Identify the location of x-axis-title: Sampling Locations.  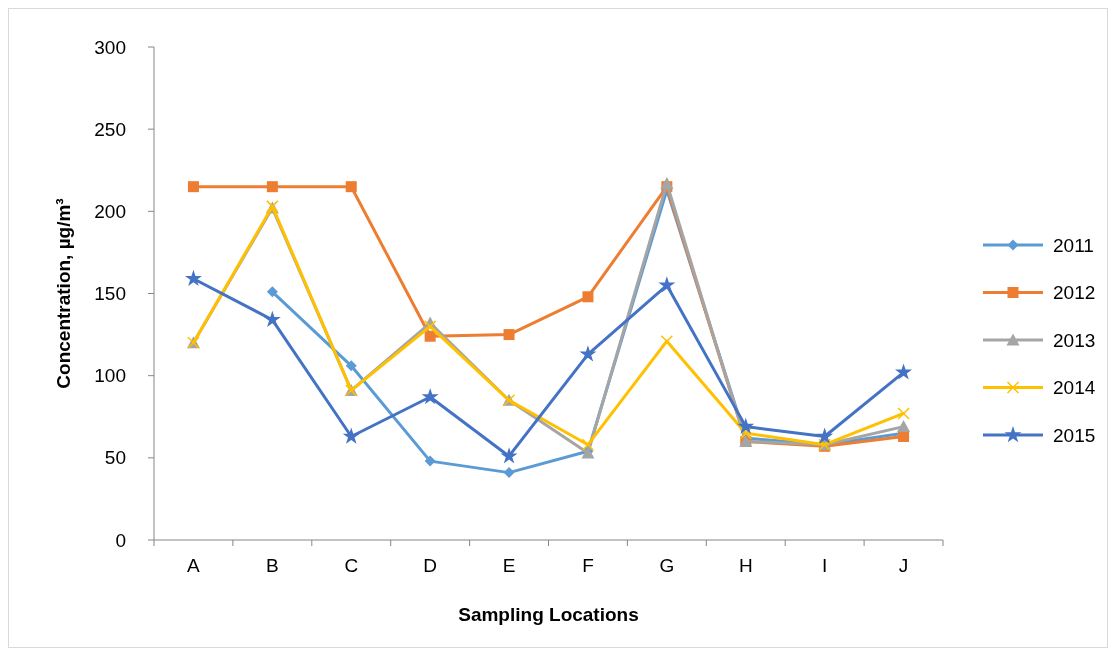
(548, 614).